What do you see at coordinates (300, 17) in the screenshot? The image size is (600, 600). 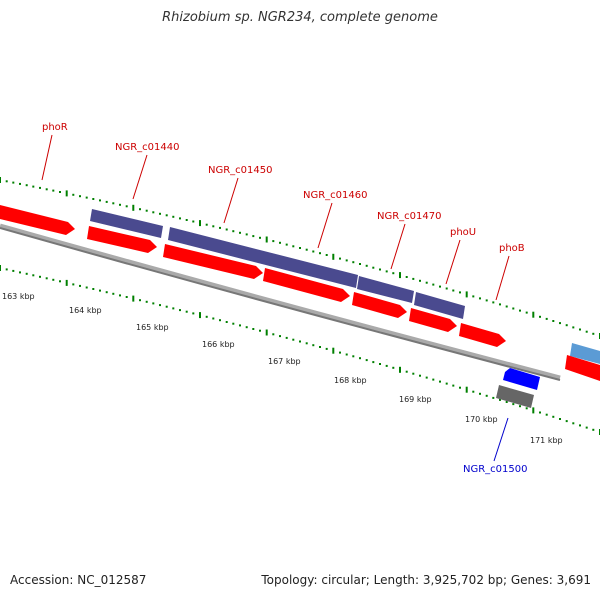 I see `map-title: Rhizobium sp. NGR234, complete genome` at bounding box center [300, 17].